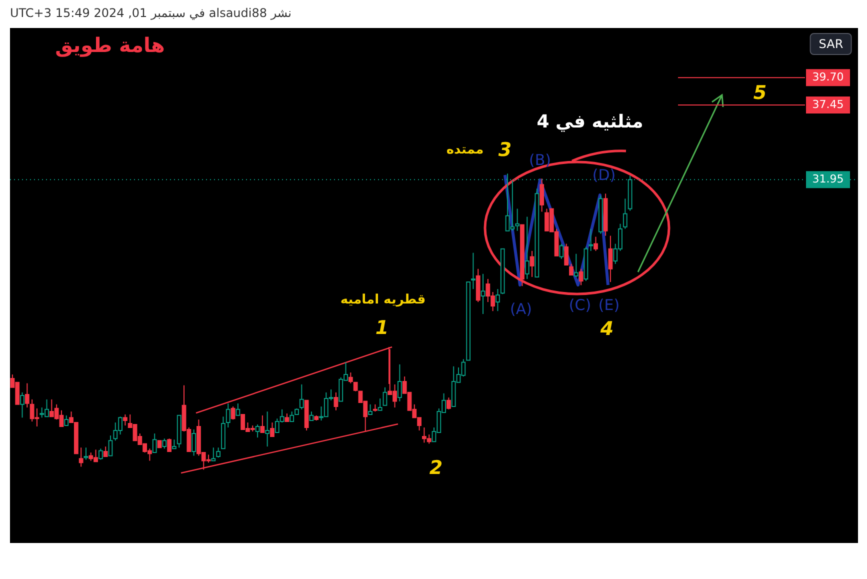 This screenshot has width=867, height=579. Describe the element at coordinates (828, 104) in the screenshot. I see `ref-line-label: 37.45` at that location.